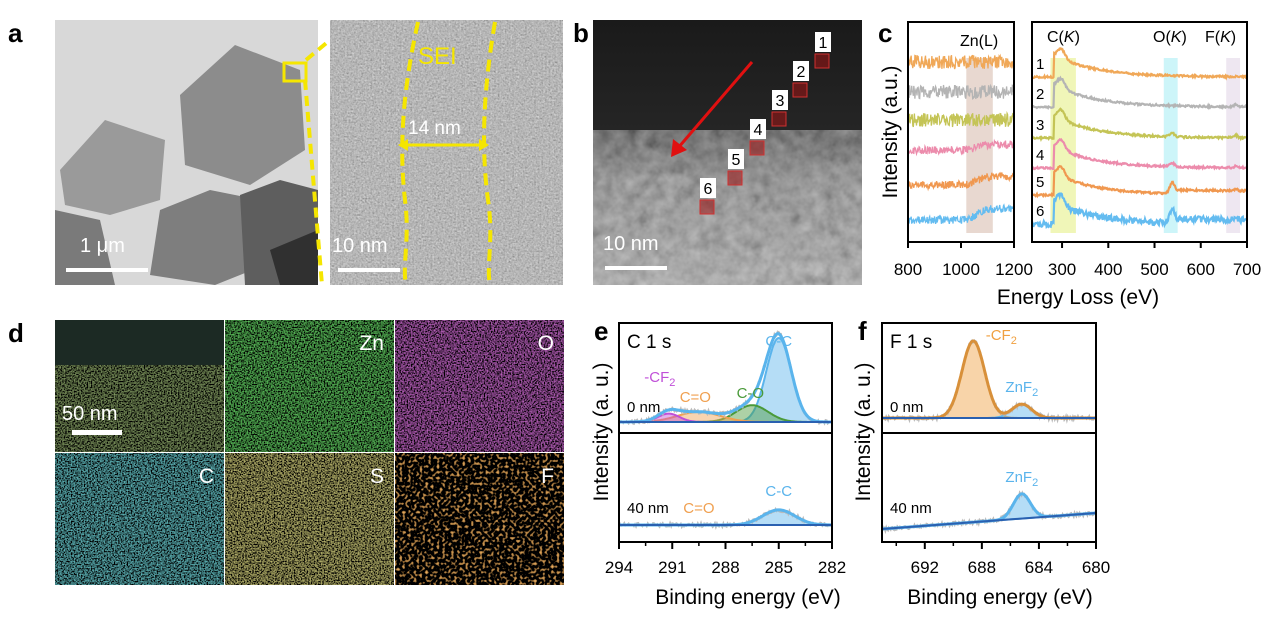 This screenshot has width=1270, height=628. Describe the element at coordinates (1056, 37) in the screenshot. I see `edge-label-main: C(` at that location.